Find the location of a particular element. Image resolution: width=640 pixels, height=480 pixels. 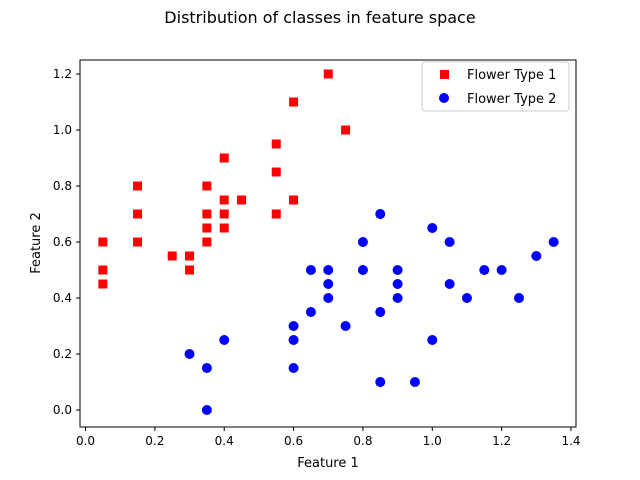

legend-box is located at coordinates (495, 86).